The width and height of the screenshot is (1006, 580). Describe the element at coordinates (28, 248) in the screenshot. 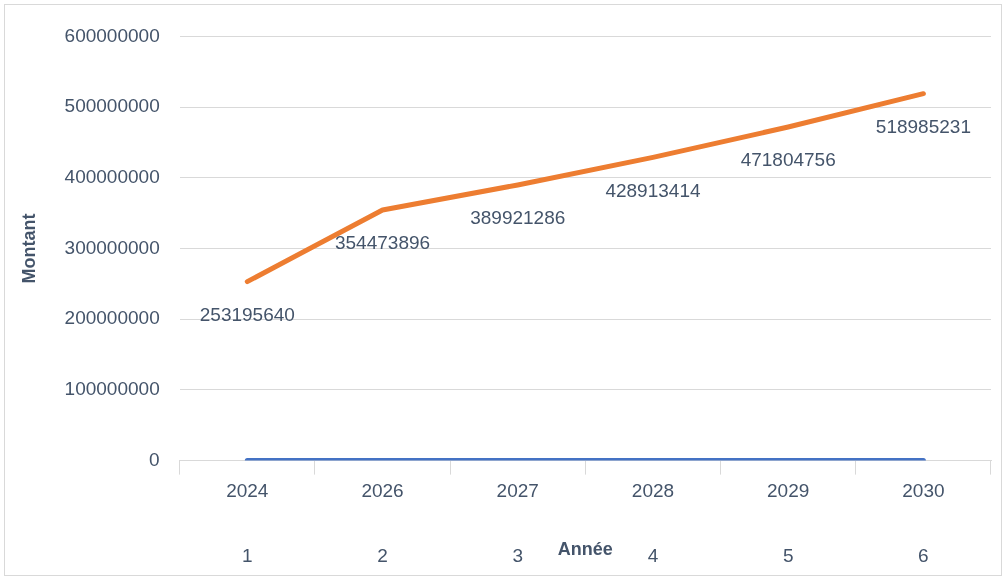

I see `y-axis-title: Montant` at that location.